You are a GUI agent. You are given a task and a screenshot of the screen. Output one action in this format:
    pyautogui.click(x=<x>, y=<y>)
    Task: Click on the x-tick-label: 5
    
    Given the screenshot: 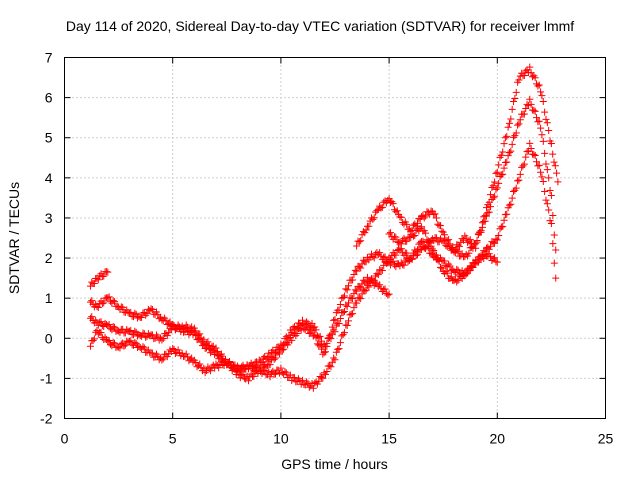 What is the action you would take?
    pyautogui.click(x=173, y=439)
    